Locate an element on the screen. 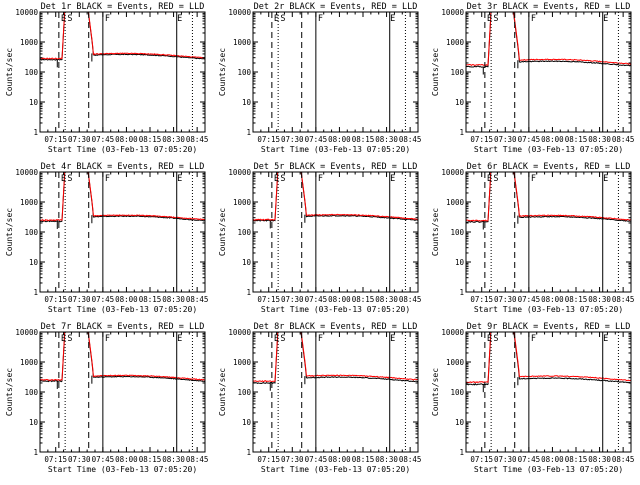  panel-title: Det 8r BLACK = Events, RED = LLD is located at coordinates (336, 327).